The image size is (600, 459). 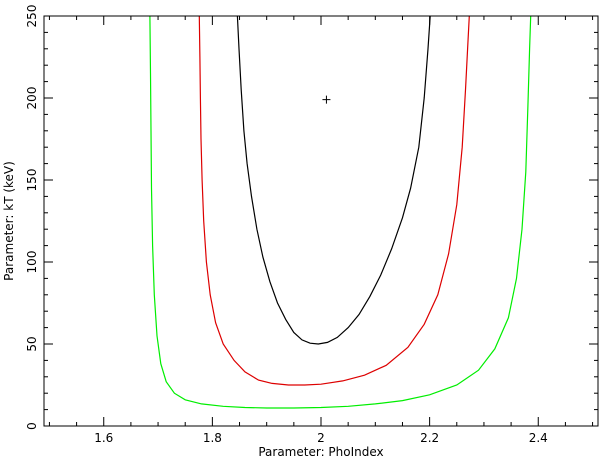 I want to click on y-tick-label: 150, so click(x=32, y=180).